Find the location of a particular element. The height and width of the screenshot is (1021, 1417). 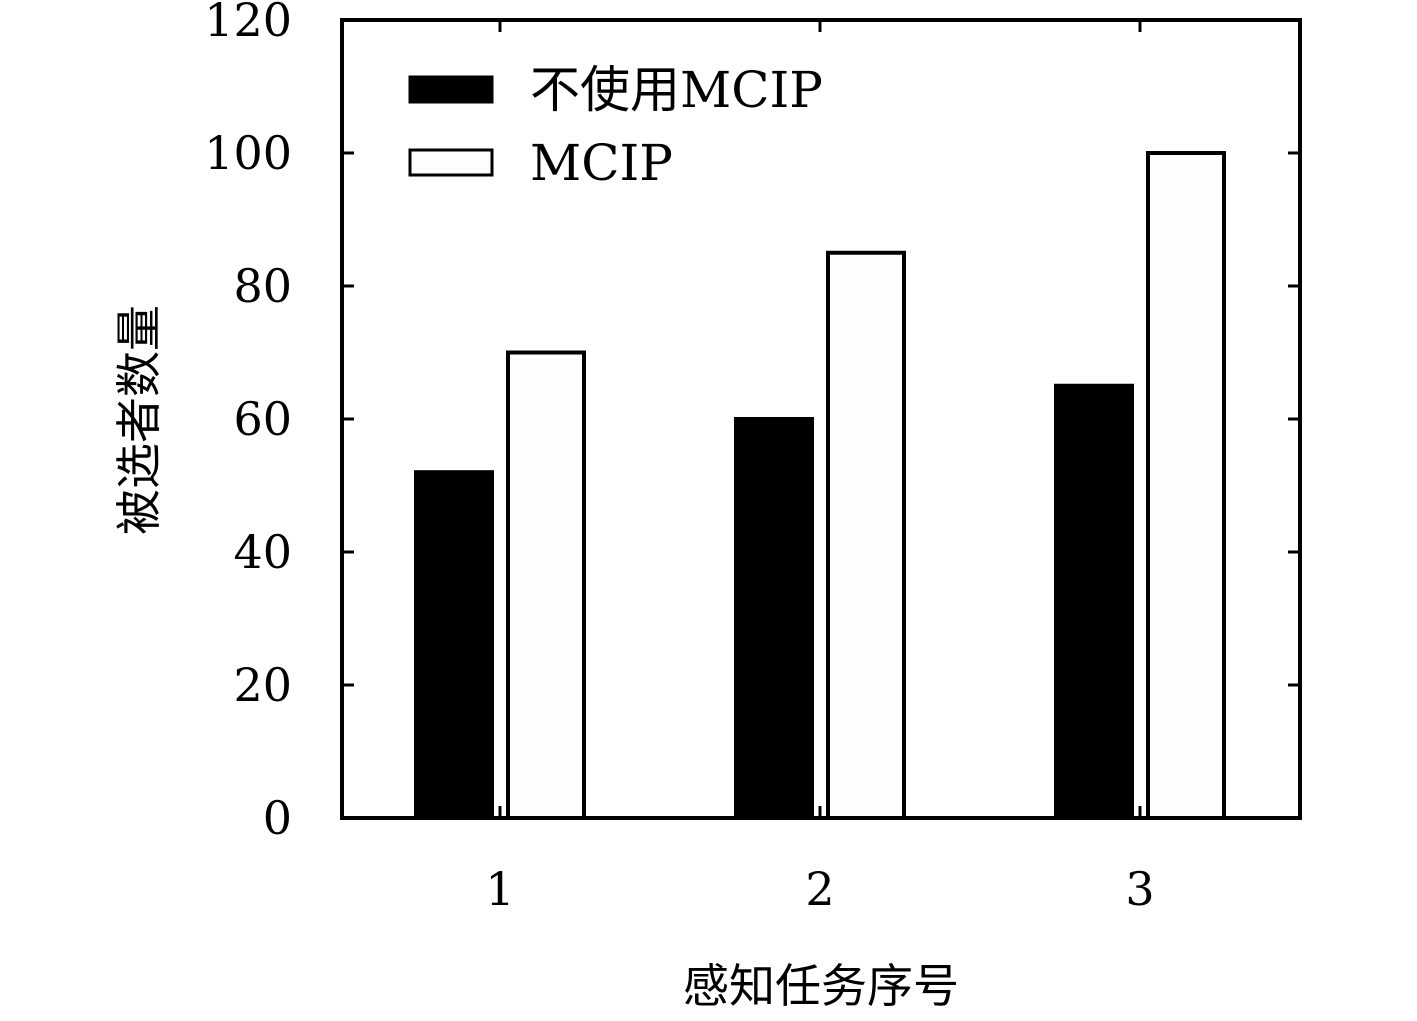

y-tick-label-100: 100 is located at coordinates (248, 153).